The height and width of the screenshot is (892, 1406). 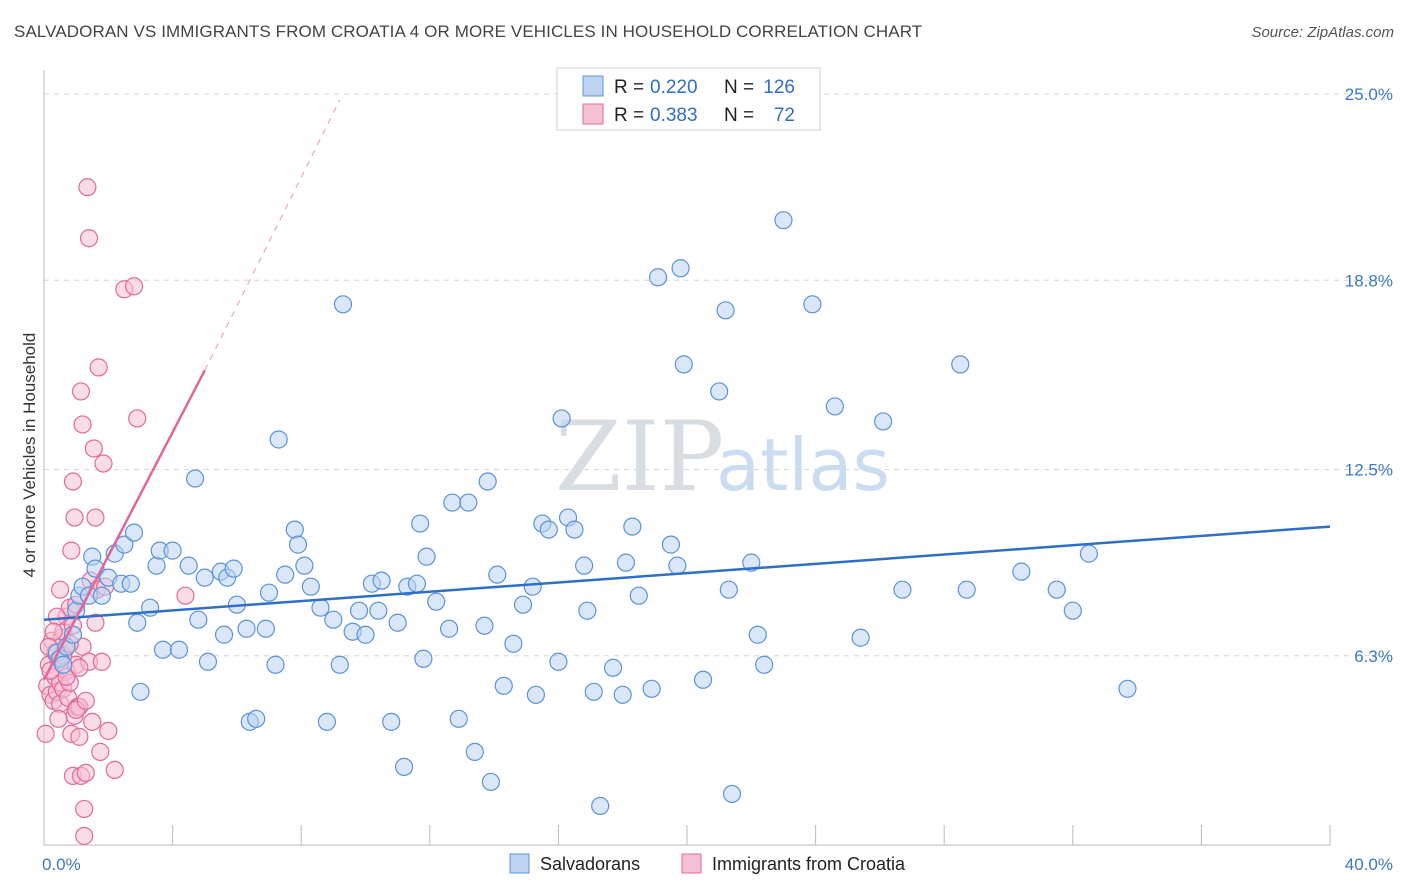 What do you see at coordinates (691, 863) in the screenshot?
I see `bottom-legend-swatch-croatia` at bounding box center [691, 863].